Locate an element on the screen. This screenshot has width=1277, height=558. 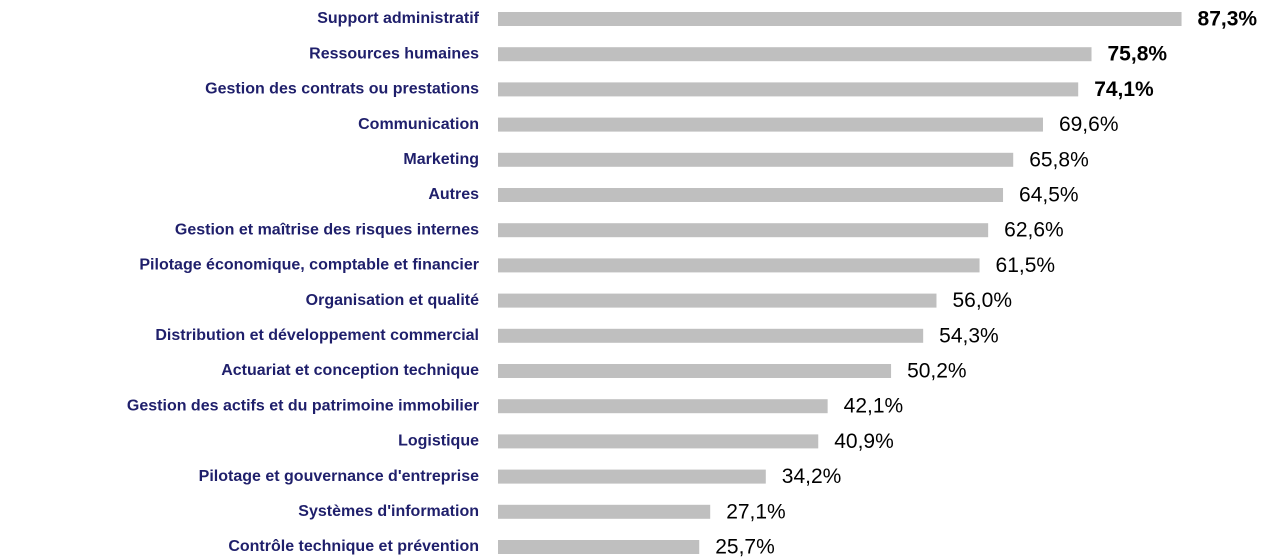
value-label: 65,8% is located at coordinates (1059, 159).